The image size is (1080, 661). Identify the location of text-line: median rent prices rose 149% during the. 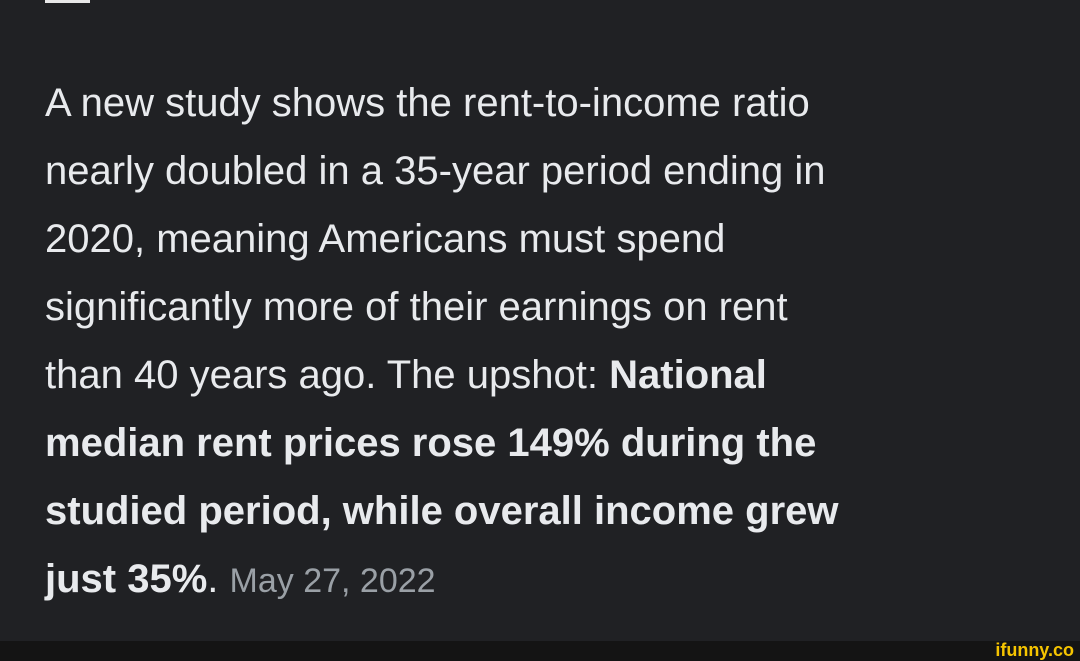
(555, 443).